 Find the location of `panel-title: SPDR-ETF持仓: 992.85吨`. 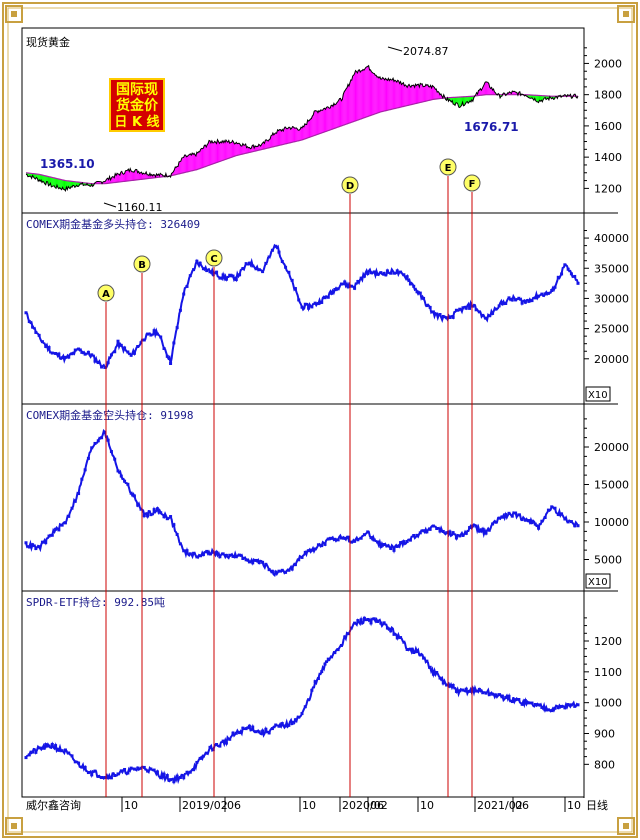

panel-title: SPDR-ETF持仓: 992.85吨 is located at coordinates (95, 602).